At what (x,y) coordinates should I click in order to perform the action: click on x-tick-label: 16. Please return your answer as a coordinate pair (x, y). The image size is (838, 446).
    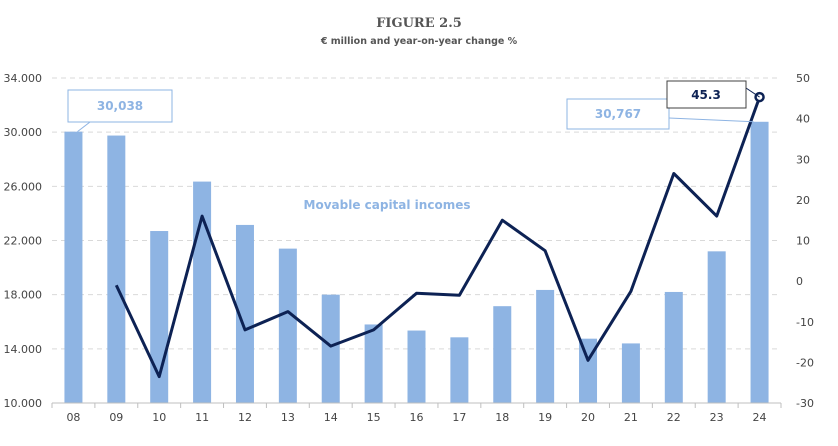
    Looking at the image, I should click on (417, 417).